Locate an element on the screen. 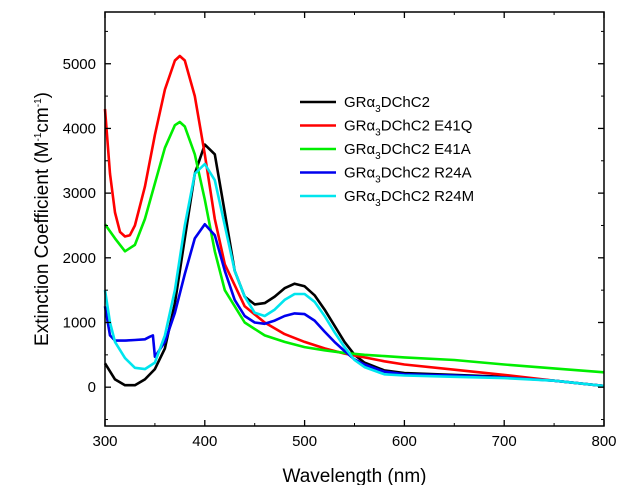  legend-label-suffix: DChC2 E41Q is located at coordinates (427, 126).